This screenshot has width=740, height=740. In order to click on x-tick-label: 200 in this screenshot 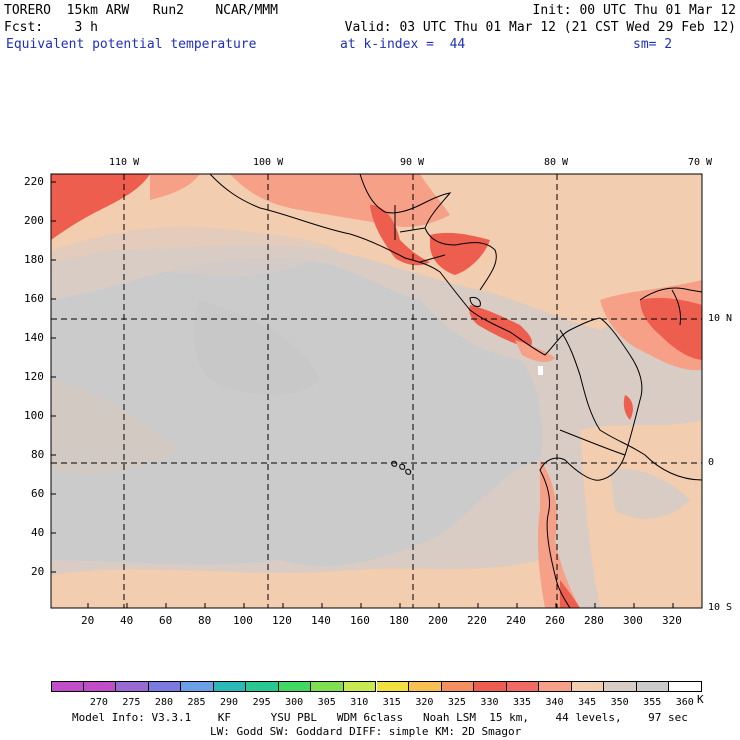, I will do `click(438, 620)`.